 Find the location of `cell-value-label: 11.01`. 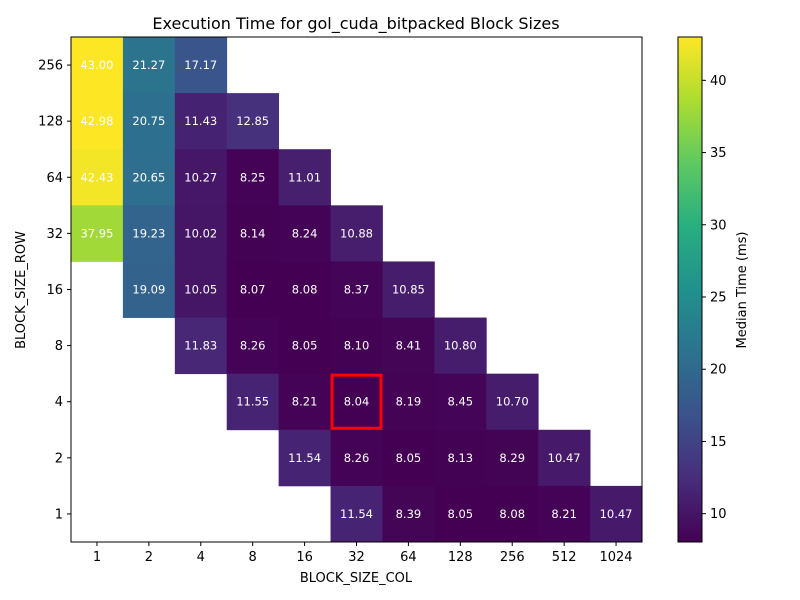

cell-value-label: 11.01 is located at coordinates (304, 177).